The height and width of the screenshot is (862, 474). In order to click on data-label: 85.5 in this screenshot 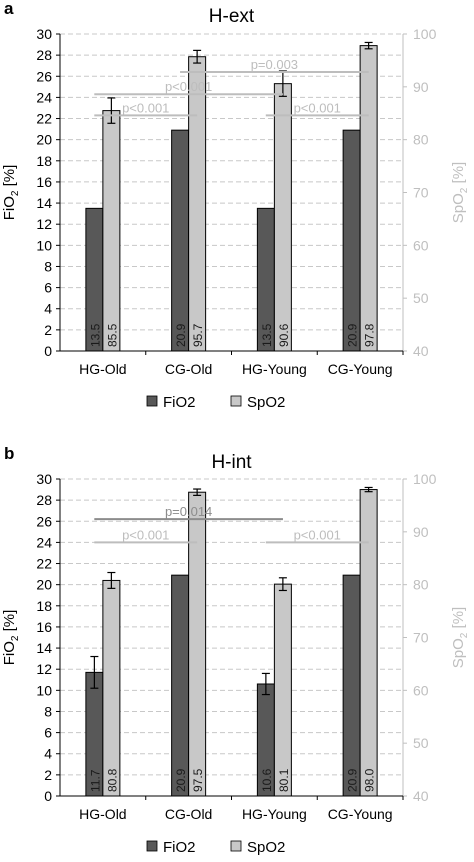, I will do `click(112, 335)`.